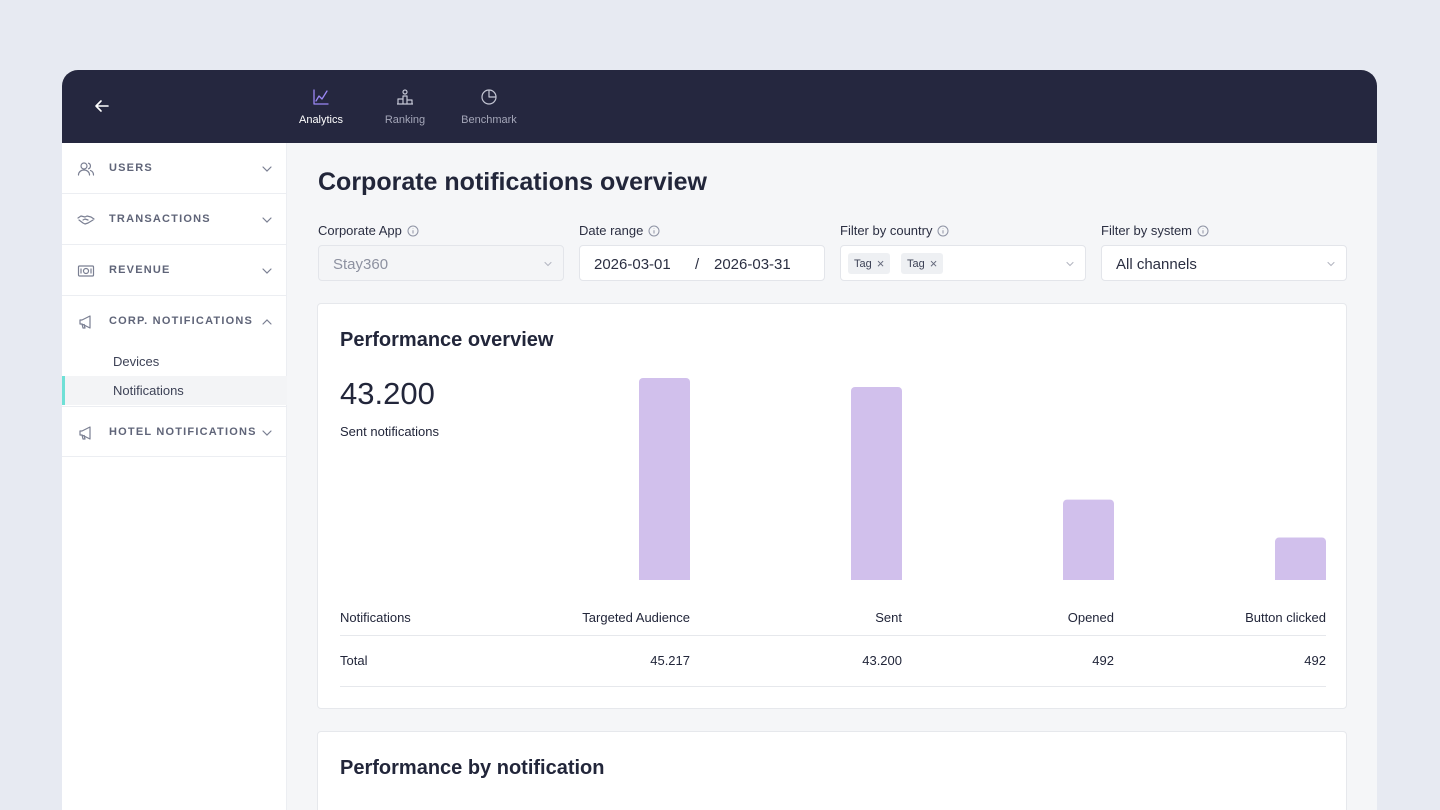  I want to click on column-header-sent: Sent, so click(888, 617).